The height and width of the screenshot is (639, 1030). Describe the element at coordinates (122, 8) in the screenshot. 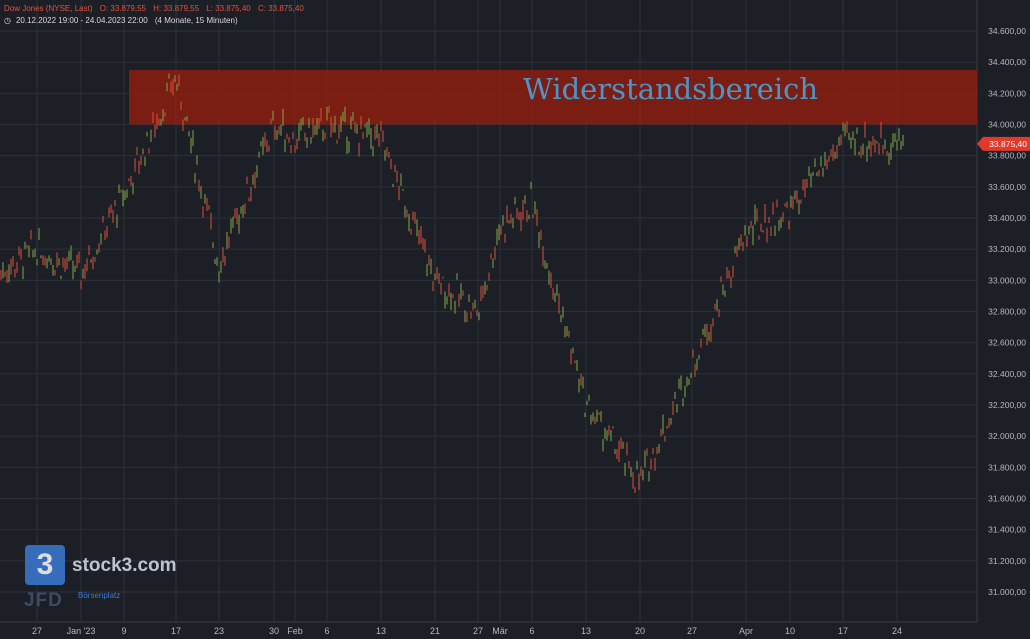

I see `open-value: O: 33.879,55` at that location.